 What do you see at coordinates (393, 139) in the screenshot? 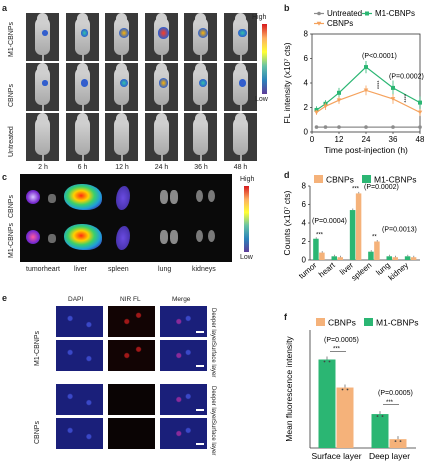
I see `x-tick-label: 36` at bounding box center [393, 139].